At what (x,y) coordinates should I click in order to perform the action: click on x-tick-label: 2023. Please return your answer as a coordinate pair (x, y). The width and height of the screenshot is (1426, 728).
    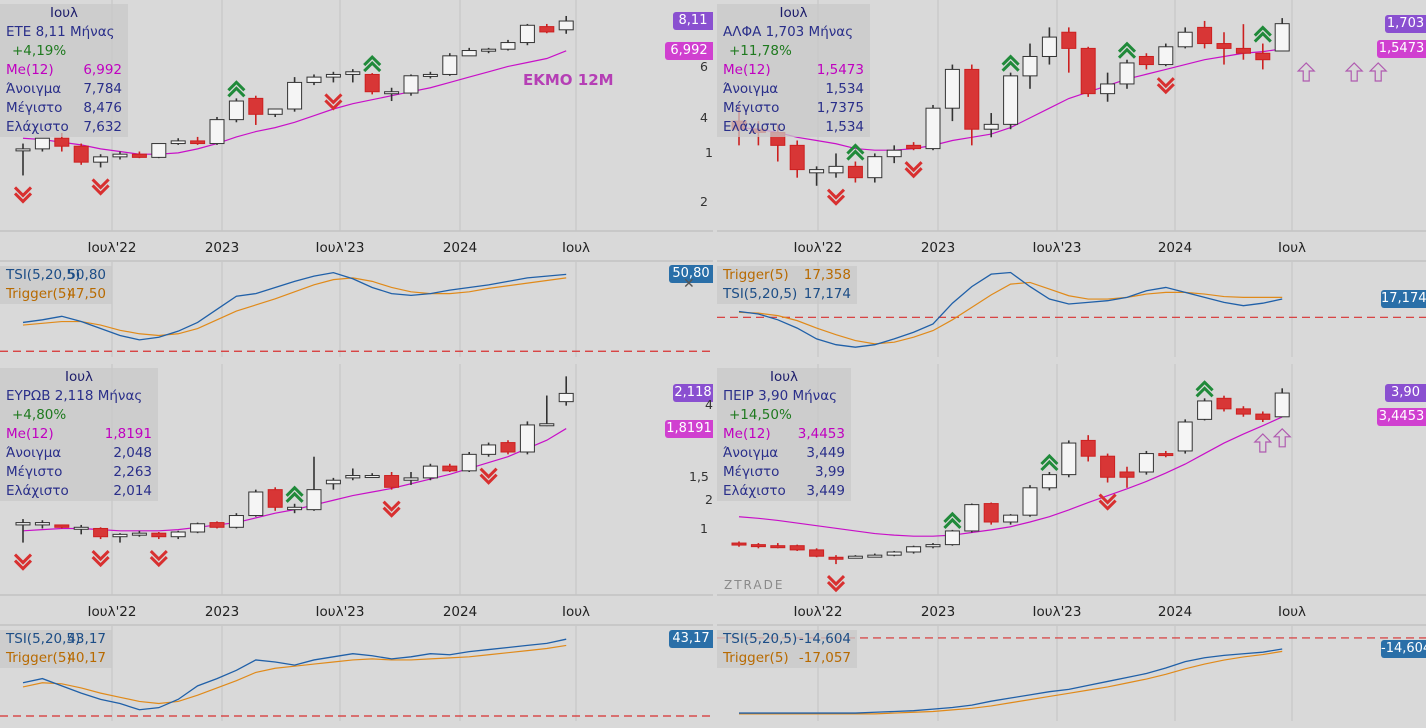
    Looking at the image, I should click on (938, 612).